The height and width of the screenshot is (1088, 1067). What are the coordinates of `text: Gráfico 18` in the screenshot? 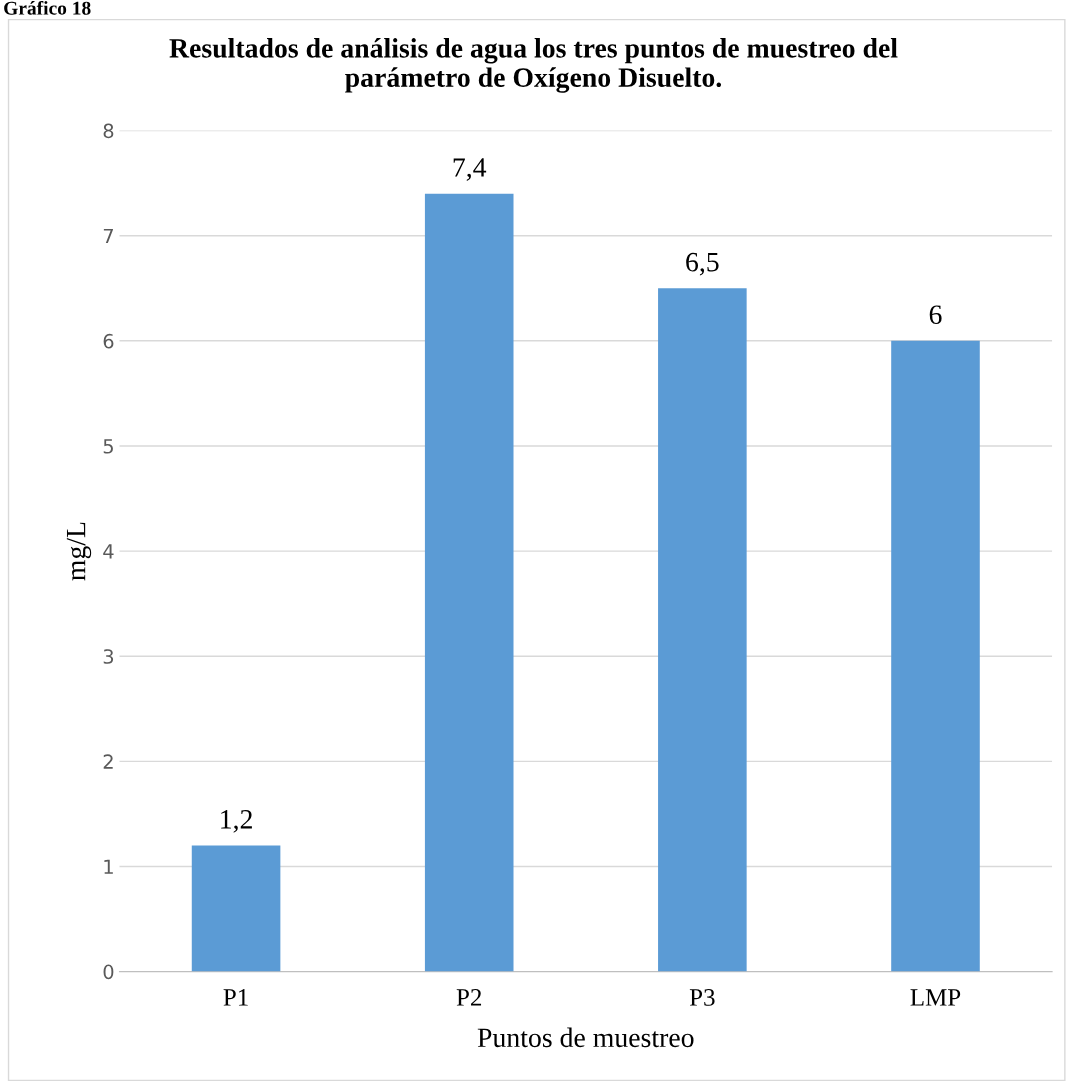 It's located at (47, 7).